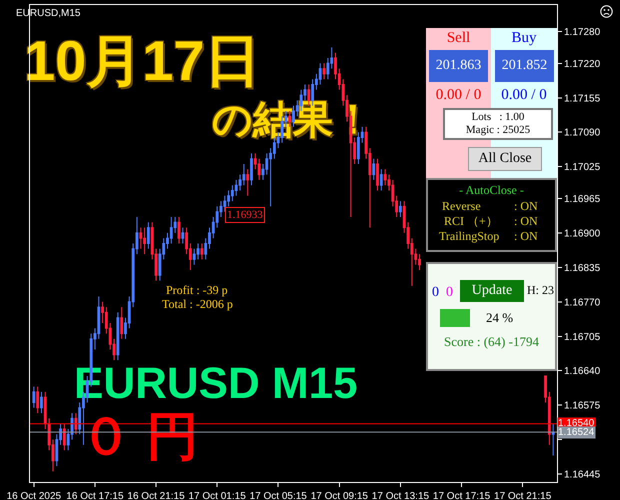 The width and height of the screenshot is (620, 500). Describe the element at coordinates (582, 234) in the screenshot. I see `y-tick-label: 1.16900` at that location.